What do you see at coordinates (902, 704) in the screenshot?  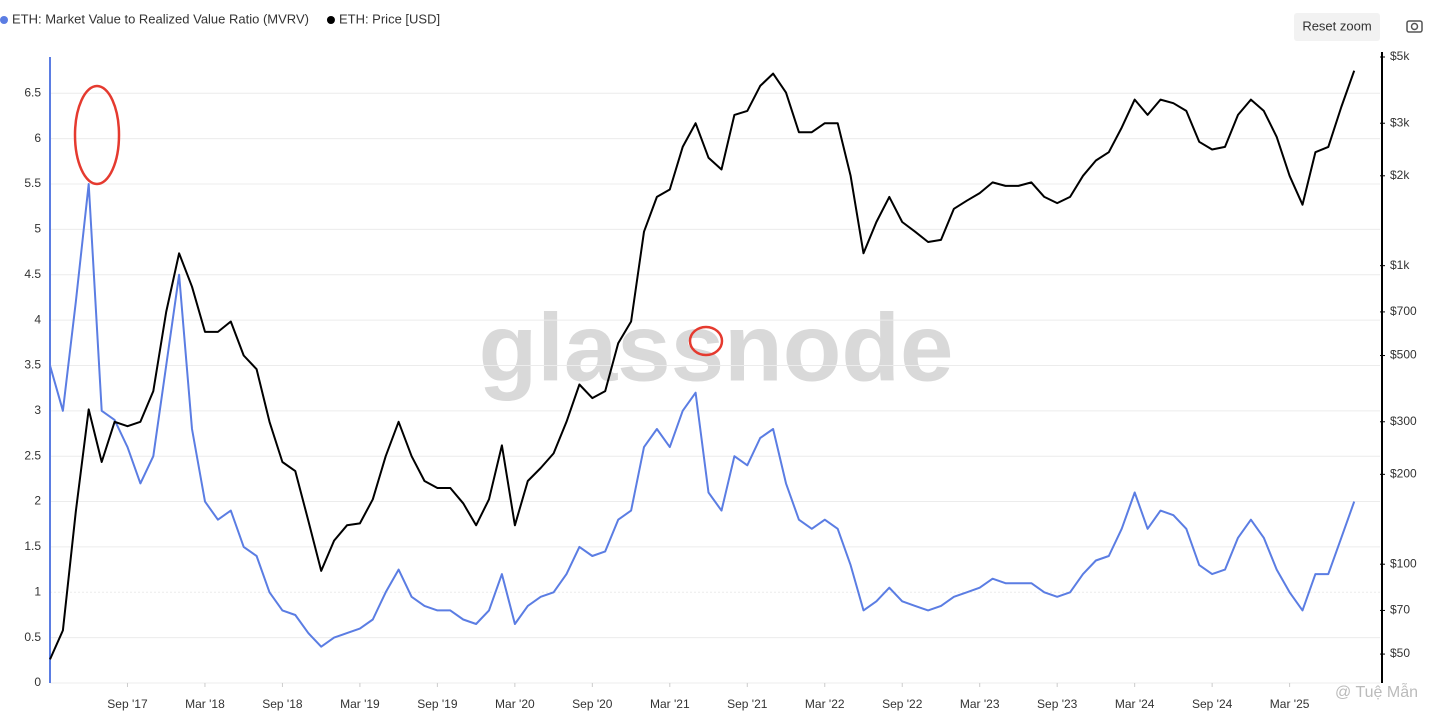 I see `x-tick-label: Sep '22` at bounding box center [902, 704].